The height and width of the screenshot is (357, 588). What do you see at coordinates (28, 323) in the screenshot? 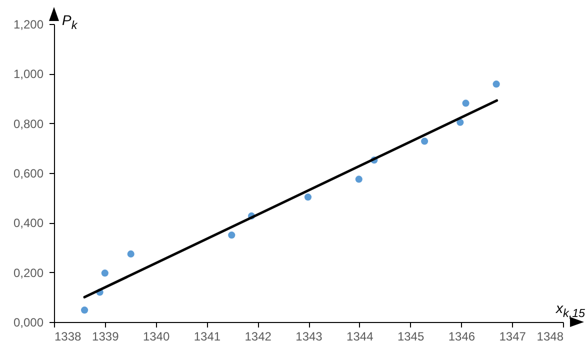
I see `y-tick-label: 0,000` at bounding box center [28, 323].